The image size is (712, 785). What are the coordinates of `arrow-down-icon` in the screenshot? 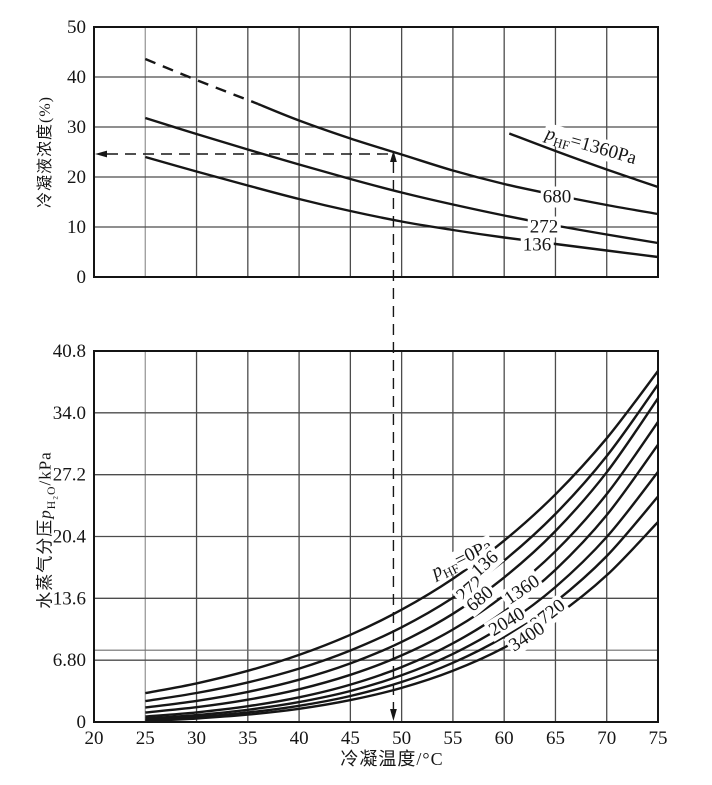 It's located at (393, 715).